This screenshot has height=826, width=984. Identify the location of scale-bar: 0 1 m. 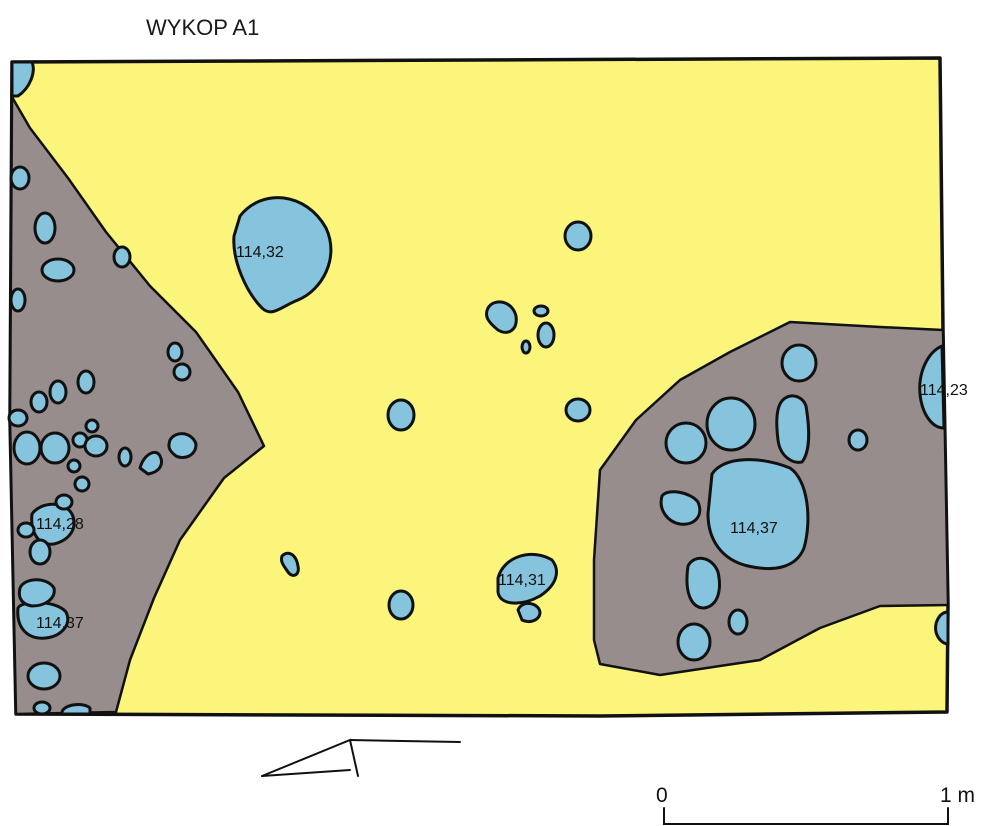
(815, 804).